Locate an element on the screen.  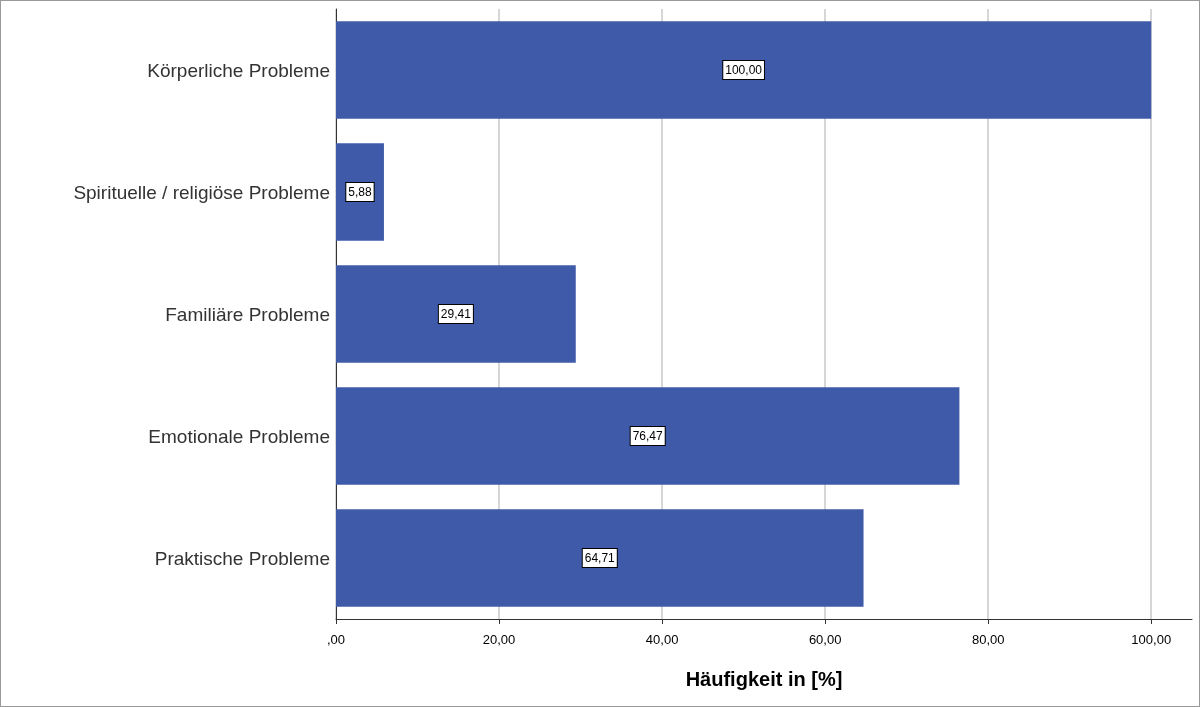
y-tick-label: Emotionale Probleme is located at coordinates (239, 436).